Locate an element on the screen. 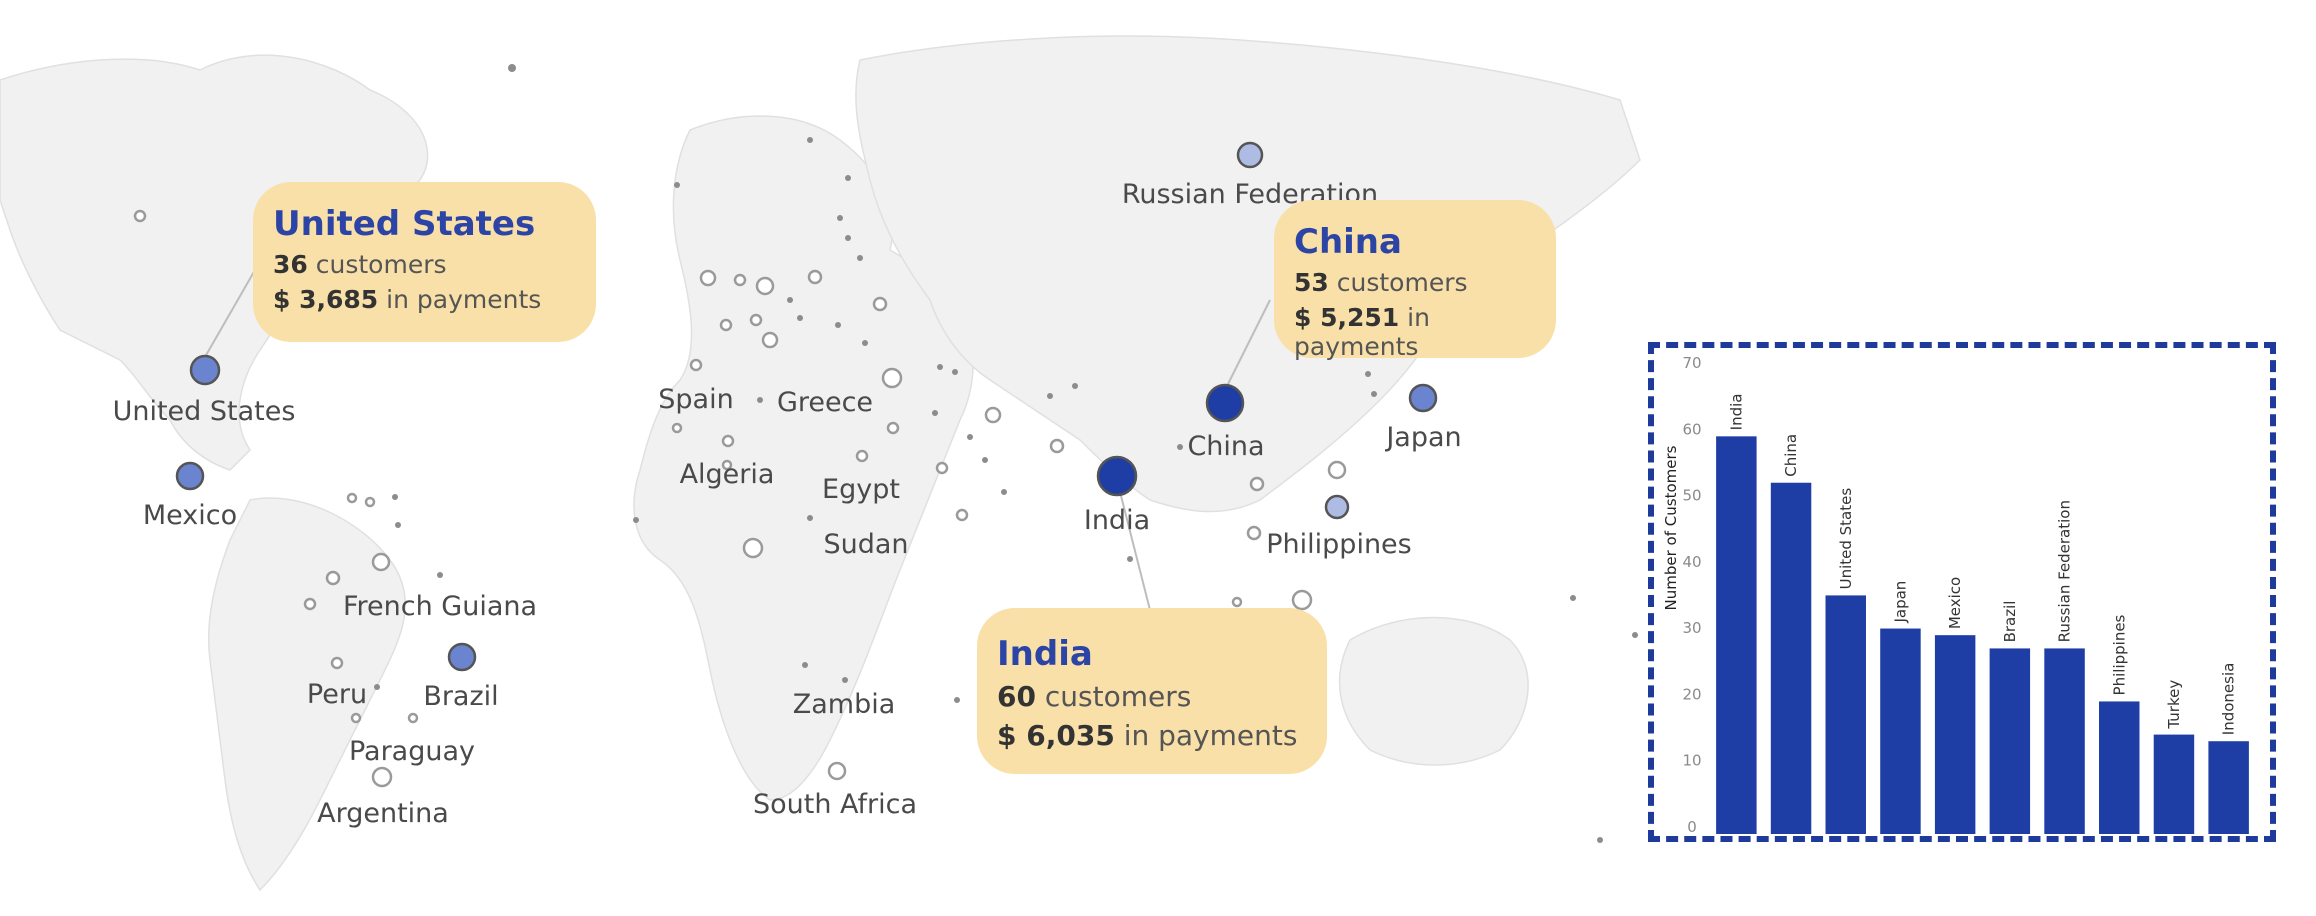  label-argentina: Argentina is located at coordinates (383, 813).